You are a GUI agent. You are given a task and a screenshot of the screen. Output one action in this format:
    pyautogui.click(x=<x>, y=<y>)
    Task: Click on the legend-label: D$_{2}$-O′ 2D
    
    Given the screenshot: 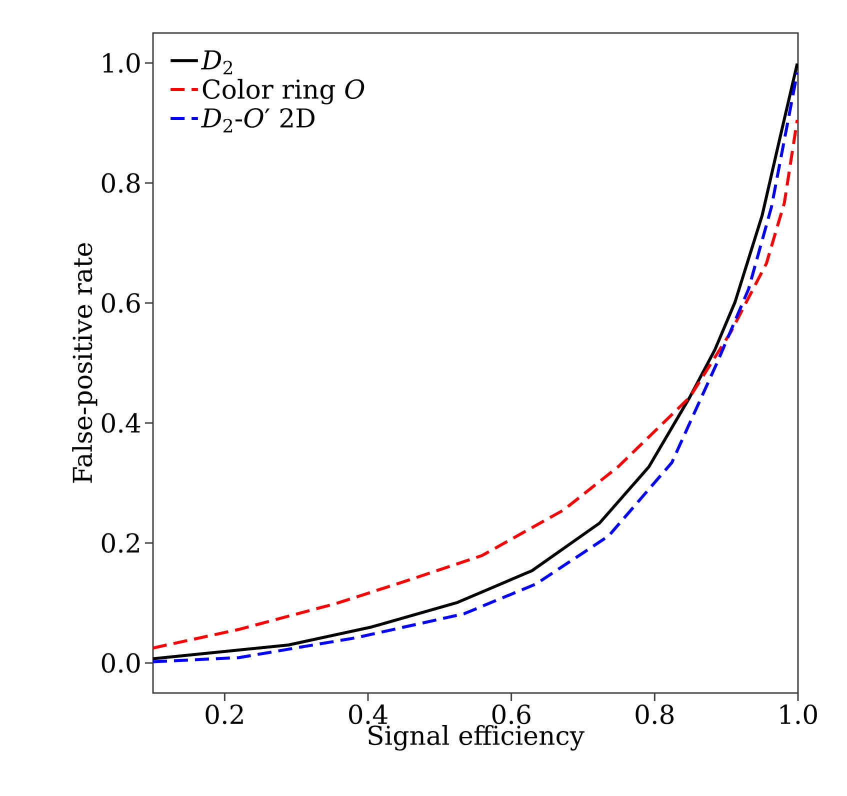 What is the action you would take?
    pyautogui.click(x=257, y=120)
    